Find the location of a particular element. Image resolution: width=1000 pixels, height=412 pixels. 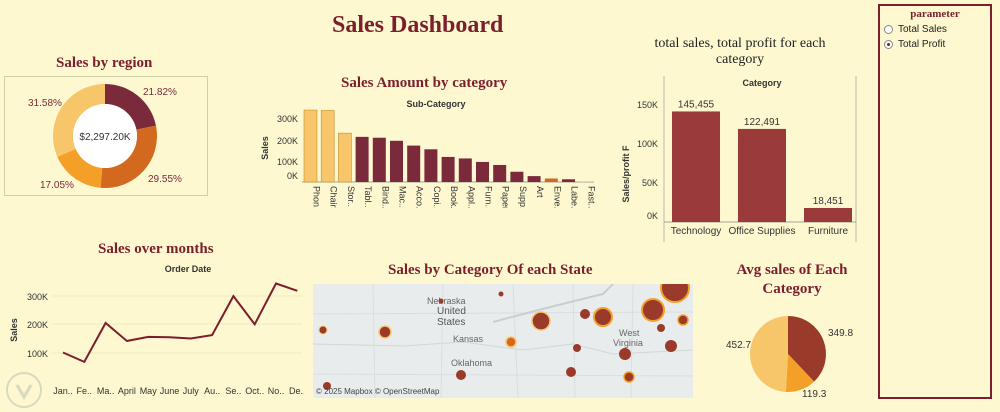

profit-ytick: 0K is located at coordinates (652, 216).